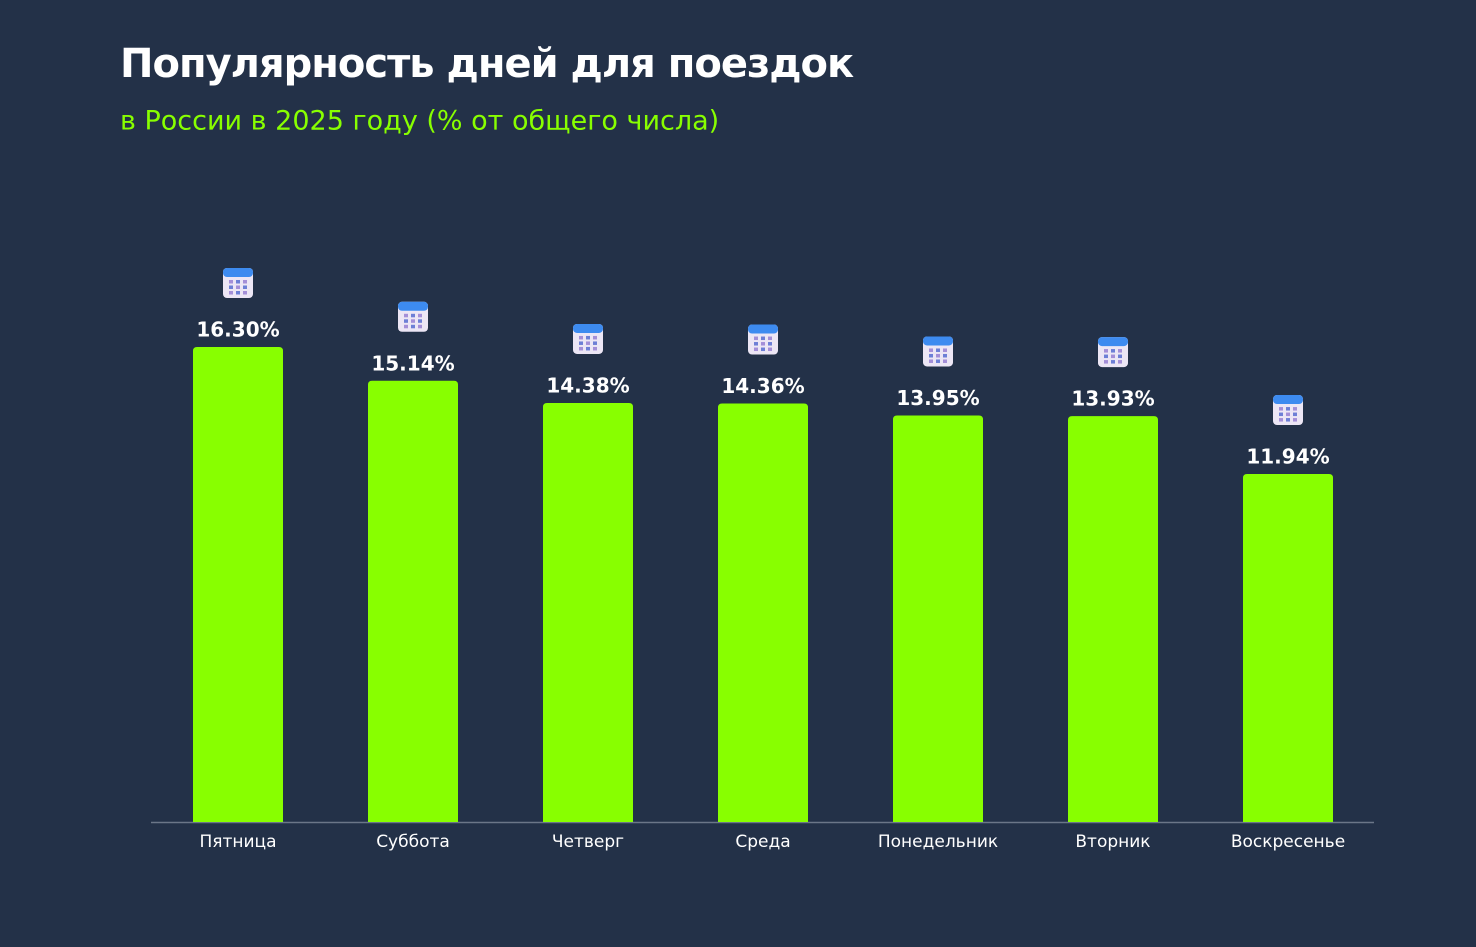 This screenshot has width=1476, height=947. What do you see at coordinates (237, 330) in the screenshot?
I see `value-label: 16.30%` at bounding box center [237, 330].